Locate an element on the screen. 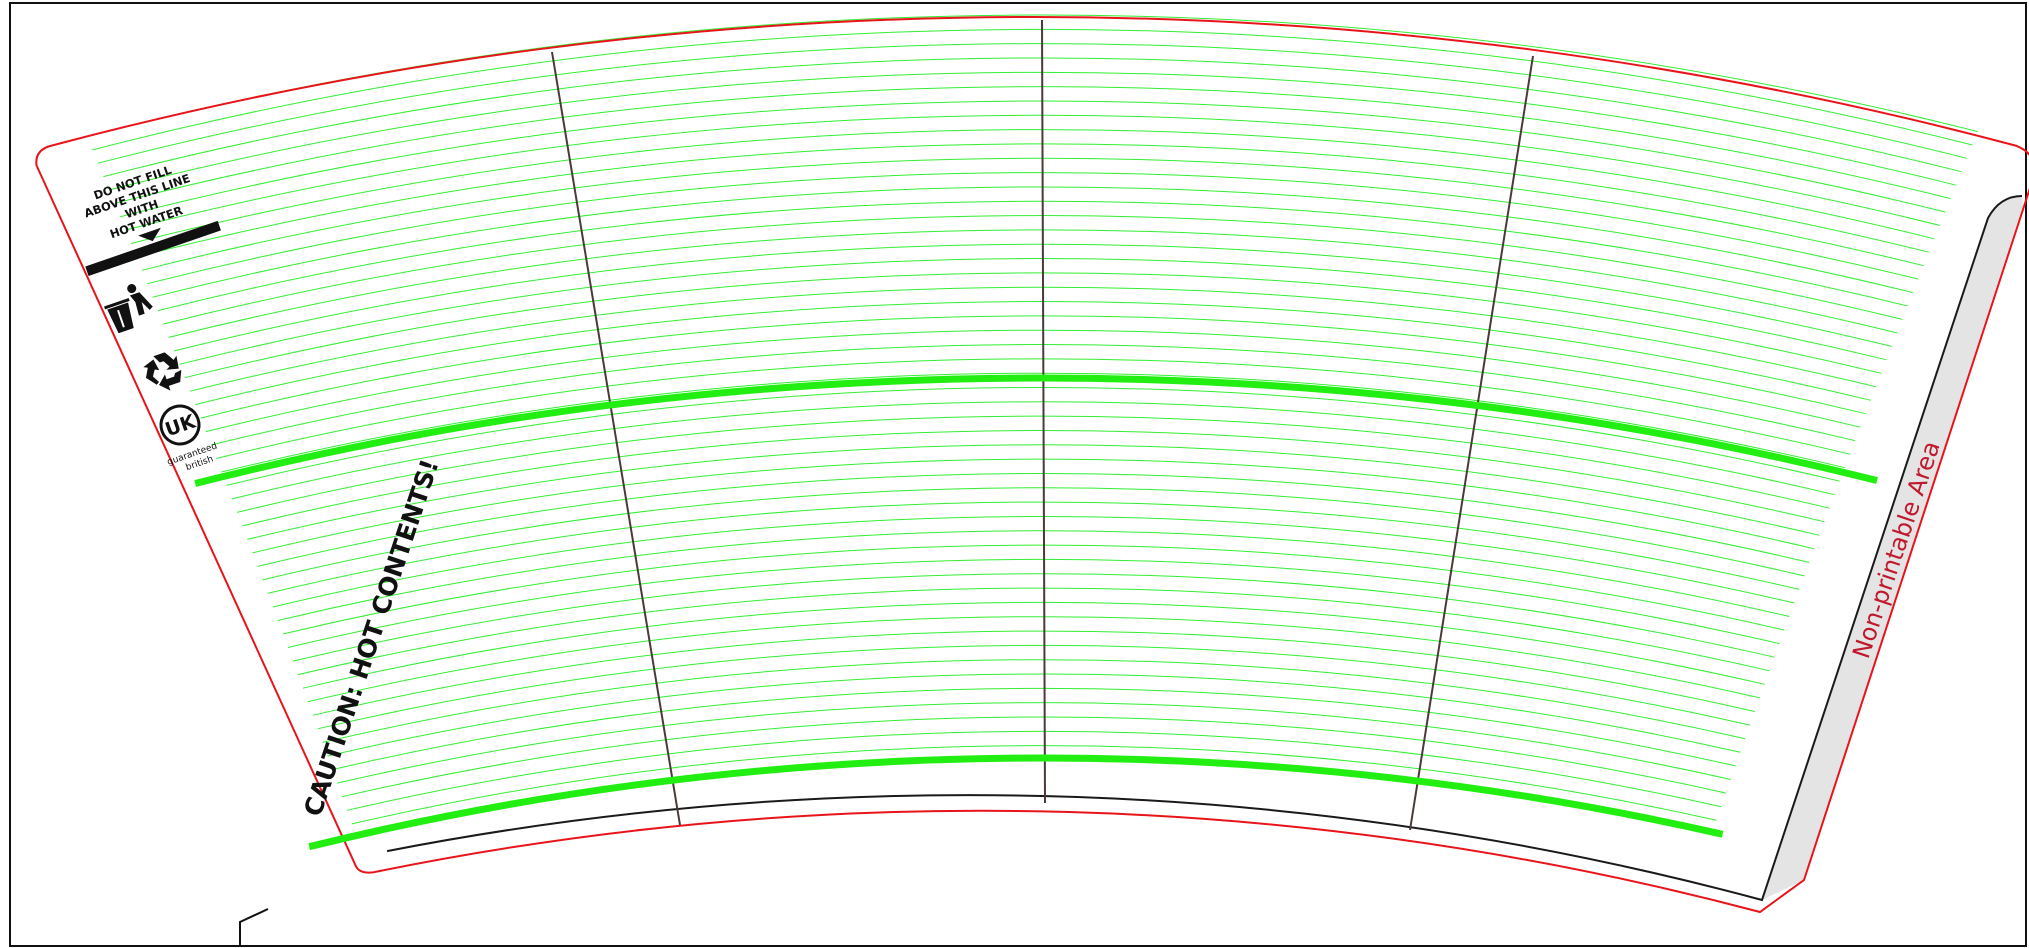  non-printable-label: Non-printable Area is located at coordinates (1896, 550).